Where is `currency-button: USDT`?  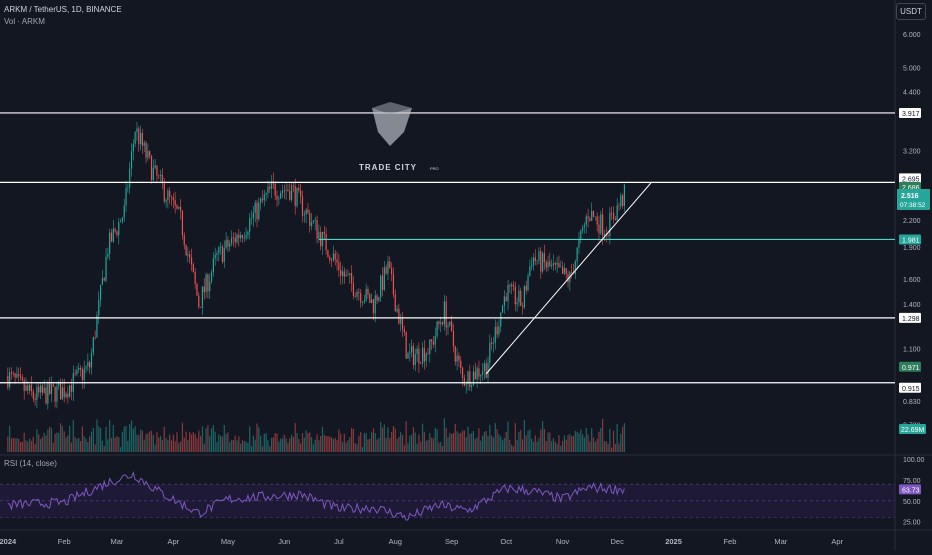
currency-button: USDT is located at coordinates (911, 11).